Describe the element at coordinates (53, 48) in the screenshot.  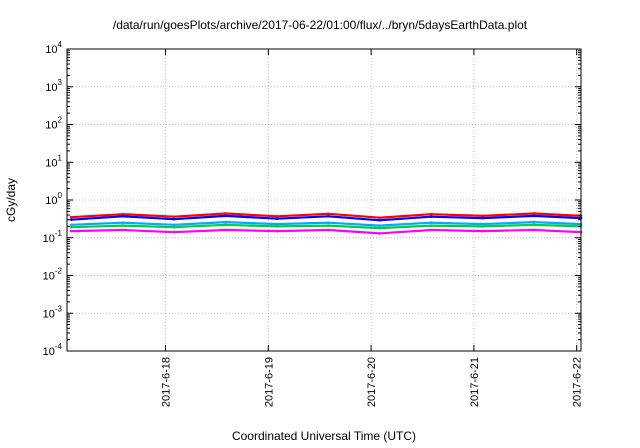
I see `y-tick-label: 10⁴` at that location.